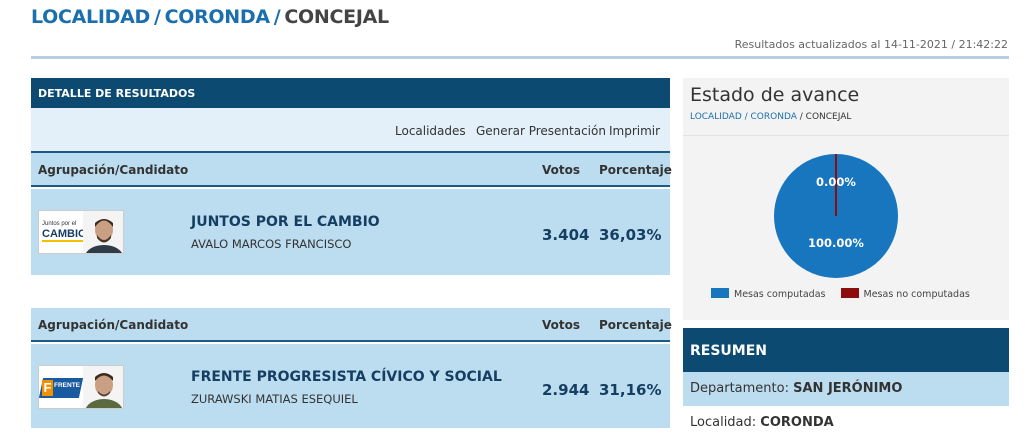 The image size is (1024, 439). What do you see at coordinates (47, 388) in the screenshot?
I see `logo-text: F` at bounding box center [47, 388].